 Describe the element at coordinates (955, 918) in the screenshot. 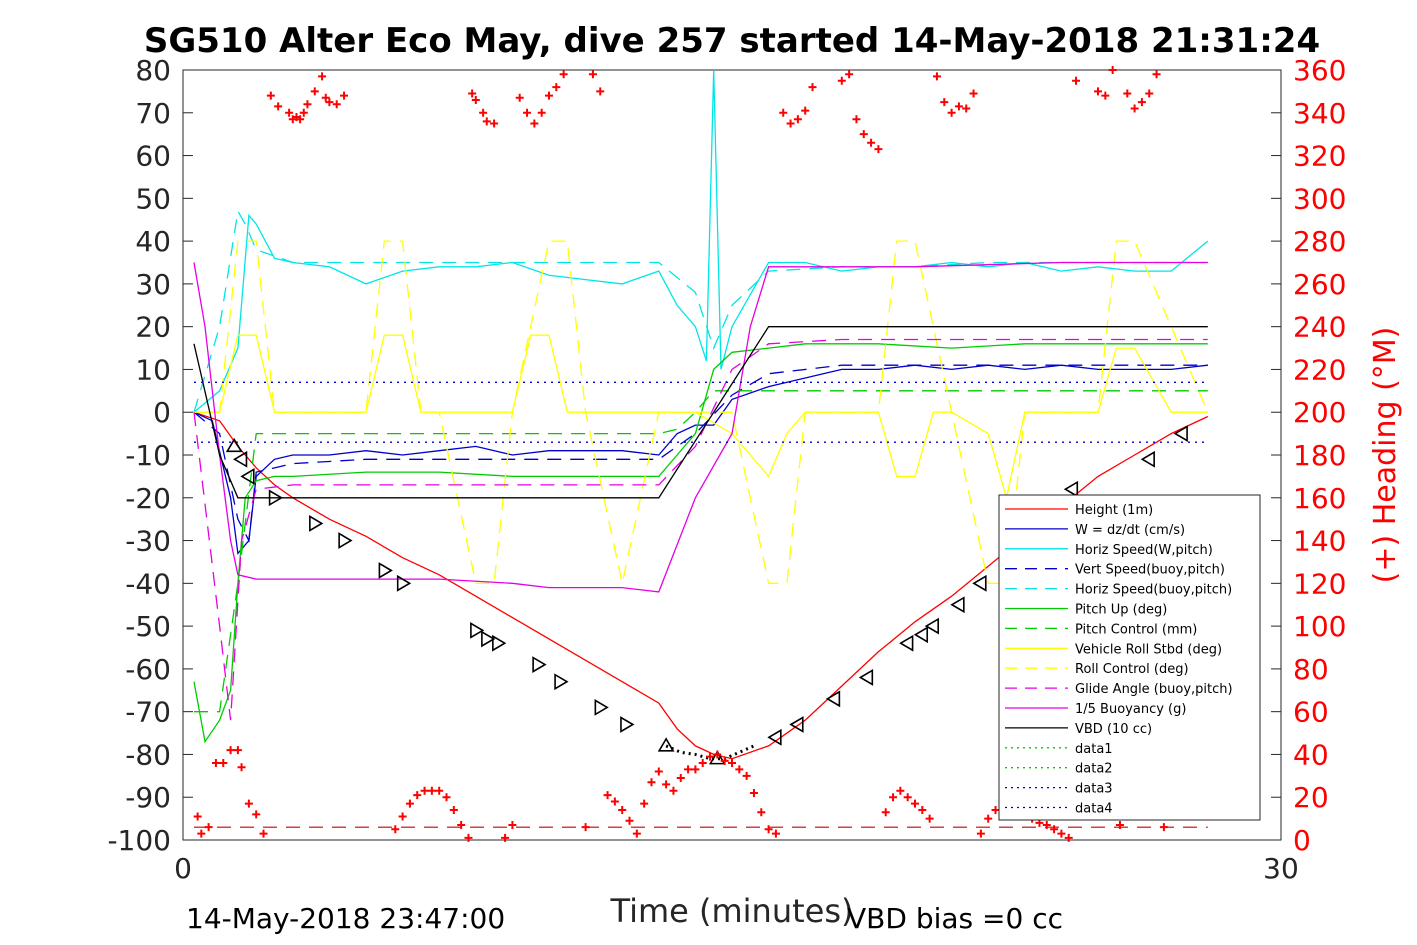

I see `footer-vbd-bias: VBD bias =0 cc` at that location.